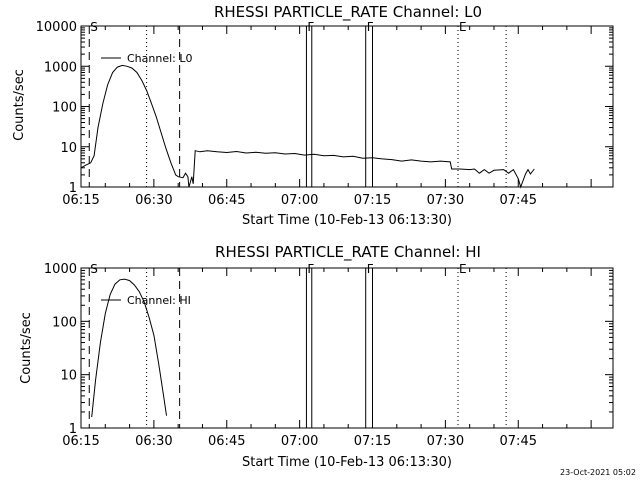  Describe the element at coordinates (348, 252) in the screenshot. I see `chart-title: RHESSI PARTICLE_RATE Channel: HI` at that location.